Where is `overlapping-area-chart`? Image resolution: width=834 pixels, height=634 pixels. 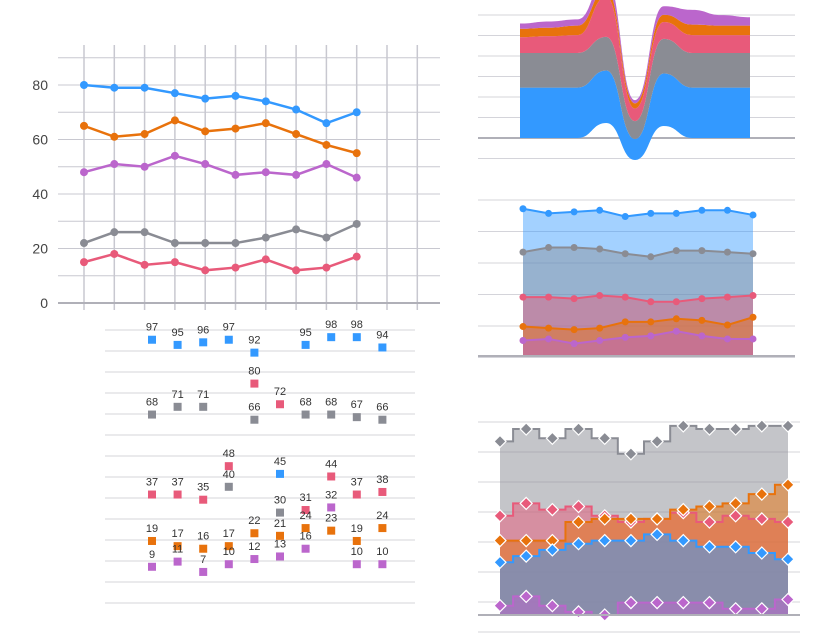
overlapping-area-chart is located at coordinates (636, 278).